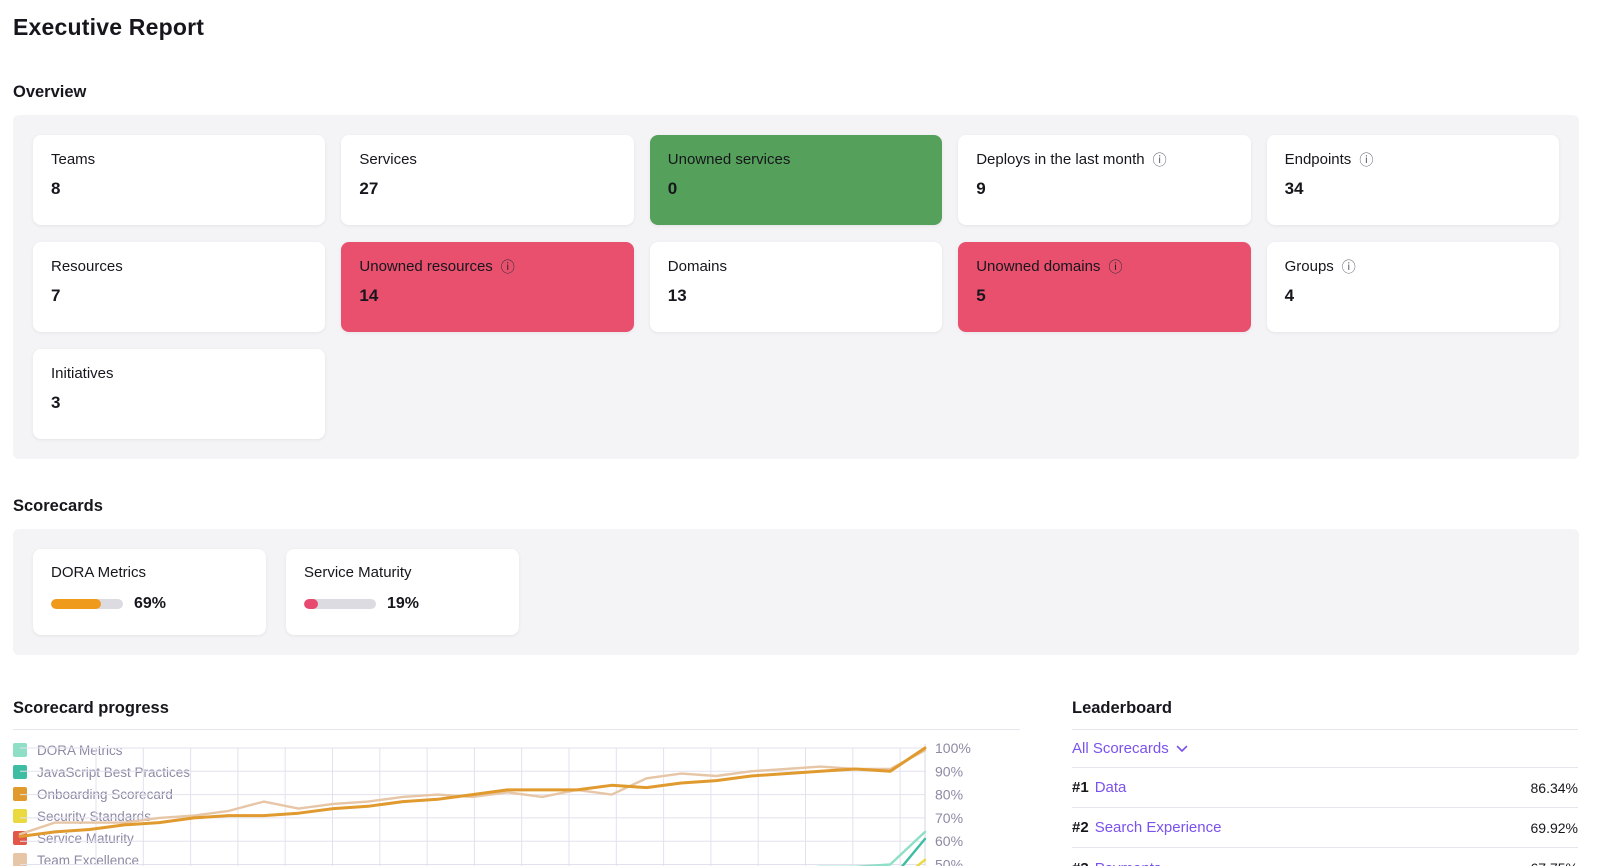  What do you see at coordinates (729, 159) in the screenshot?
I see `stat-card-label: Unowned services` at bounding box center [729, 159].